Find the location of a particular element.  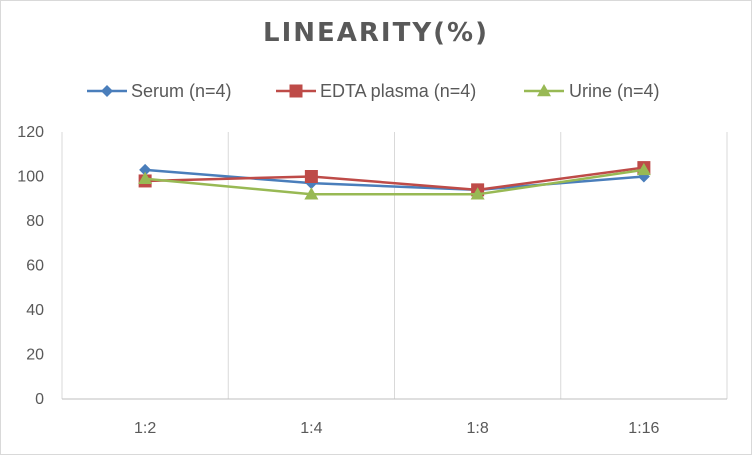

x-tick-label: 1:16 is located at coordinates (643, 428).